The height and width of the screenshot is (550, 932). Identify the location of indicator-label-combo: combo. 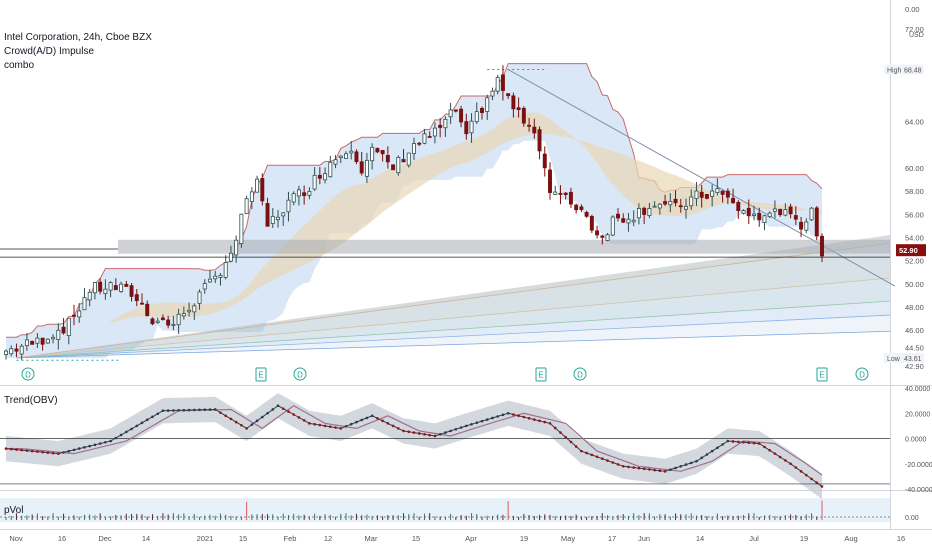
(19, 65).